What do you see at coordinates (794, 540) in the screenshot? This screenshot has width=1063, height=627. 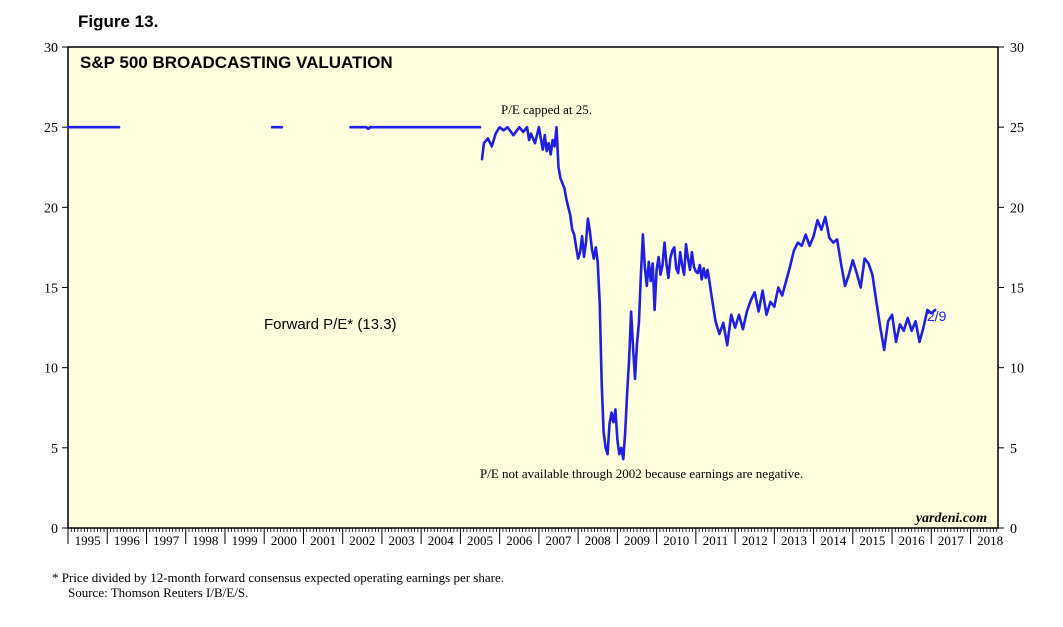 I see `x-tick-label: 2013` at bounding box center [794, 540].